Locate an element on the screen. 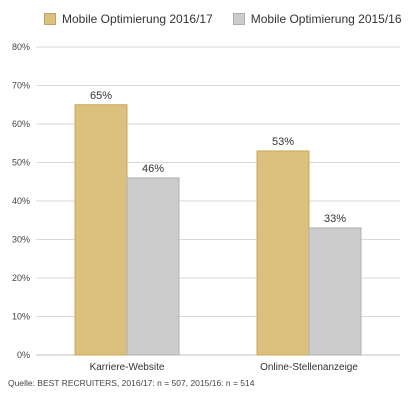 This screenshot has width=414, height=400. y-tick-label-80: 80% is located at coordinates (21, 47).